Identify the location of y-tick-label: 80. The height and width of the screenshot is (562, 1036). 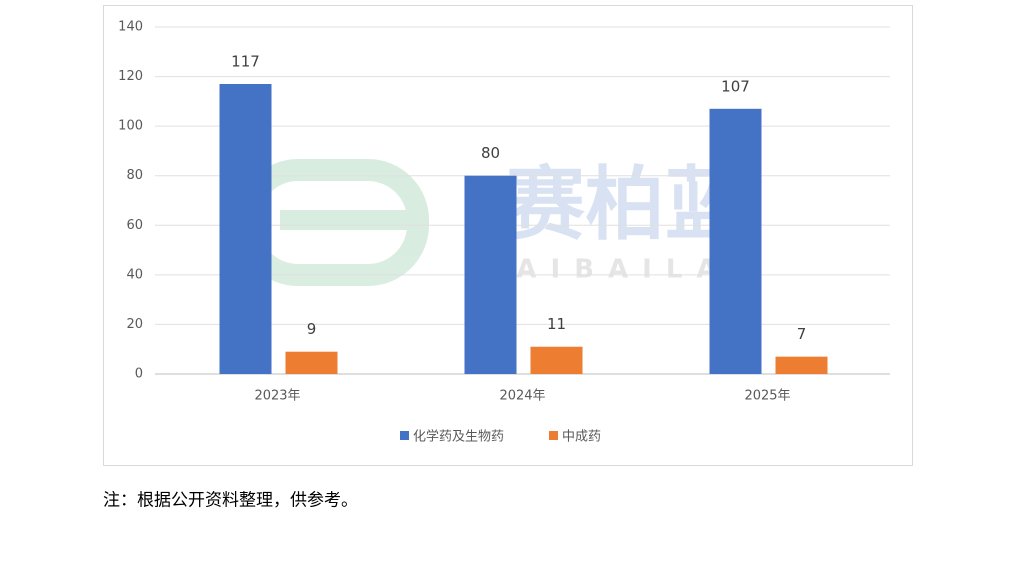
(134, 175).